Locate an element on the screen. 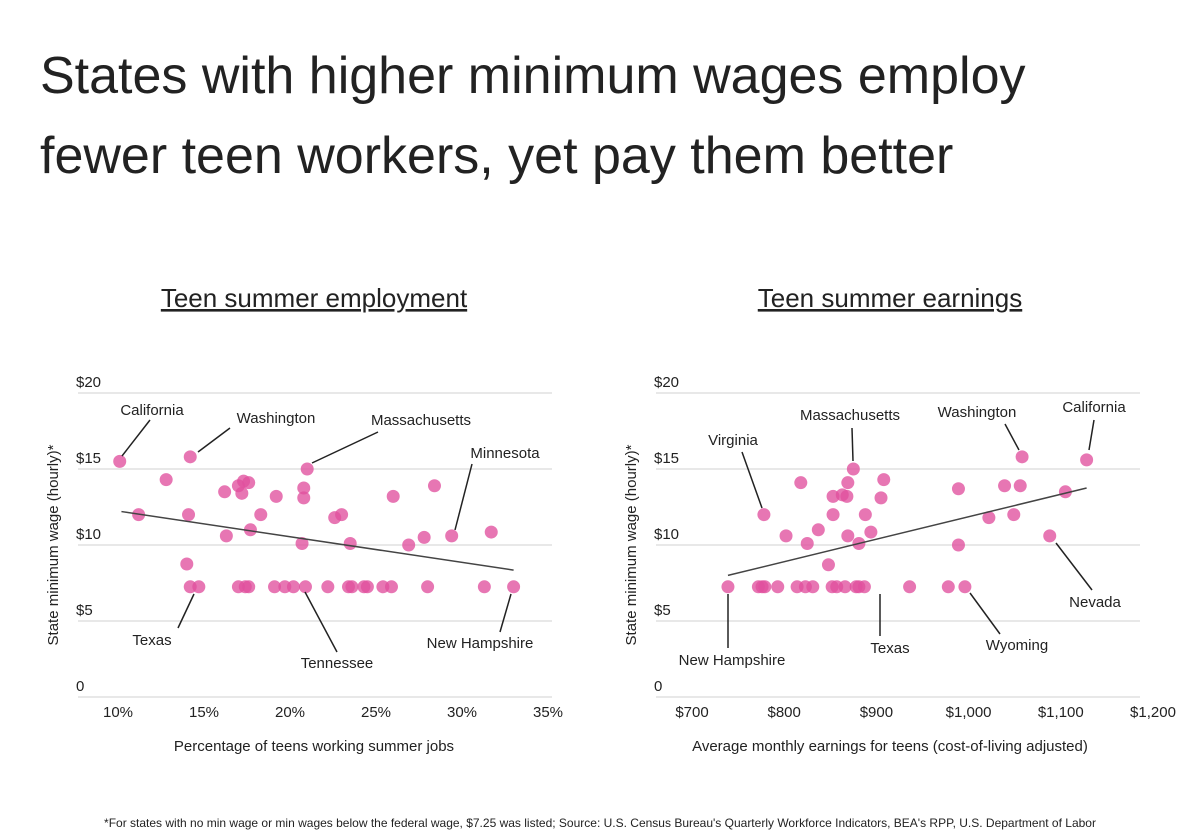 This screenshot has width=1200, height=838. chart-title: Teen summer employment is located at coordinates (314, 298).